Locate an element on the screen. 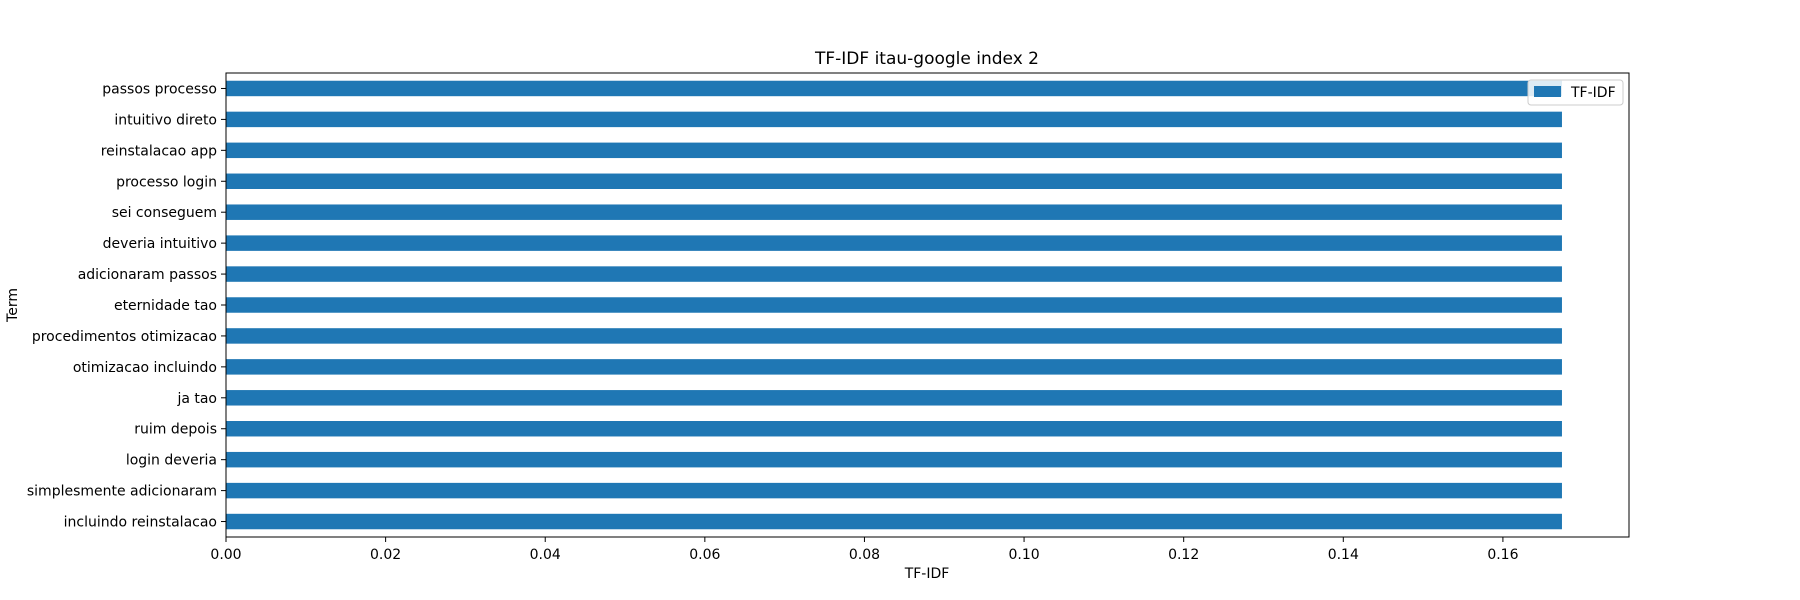  x-axis: 0.00 0.02 0.04 0.06 0.08 0.10 0.12 0.14 0.16 is located at coordinates (864, 550).